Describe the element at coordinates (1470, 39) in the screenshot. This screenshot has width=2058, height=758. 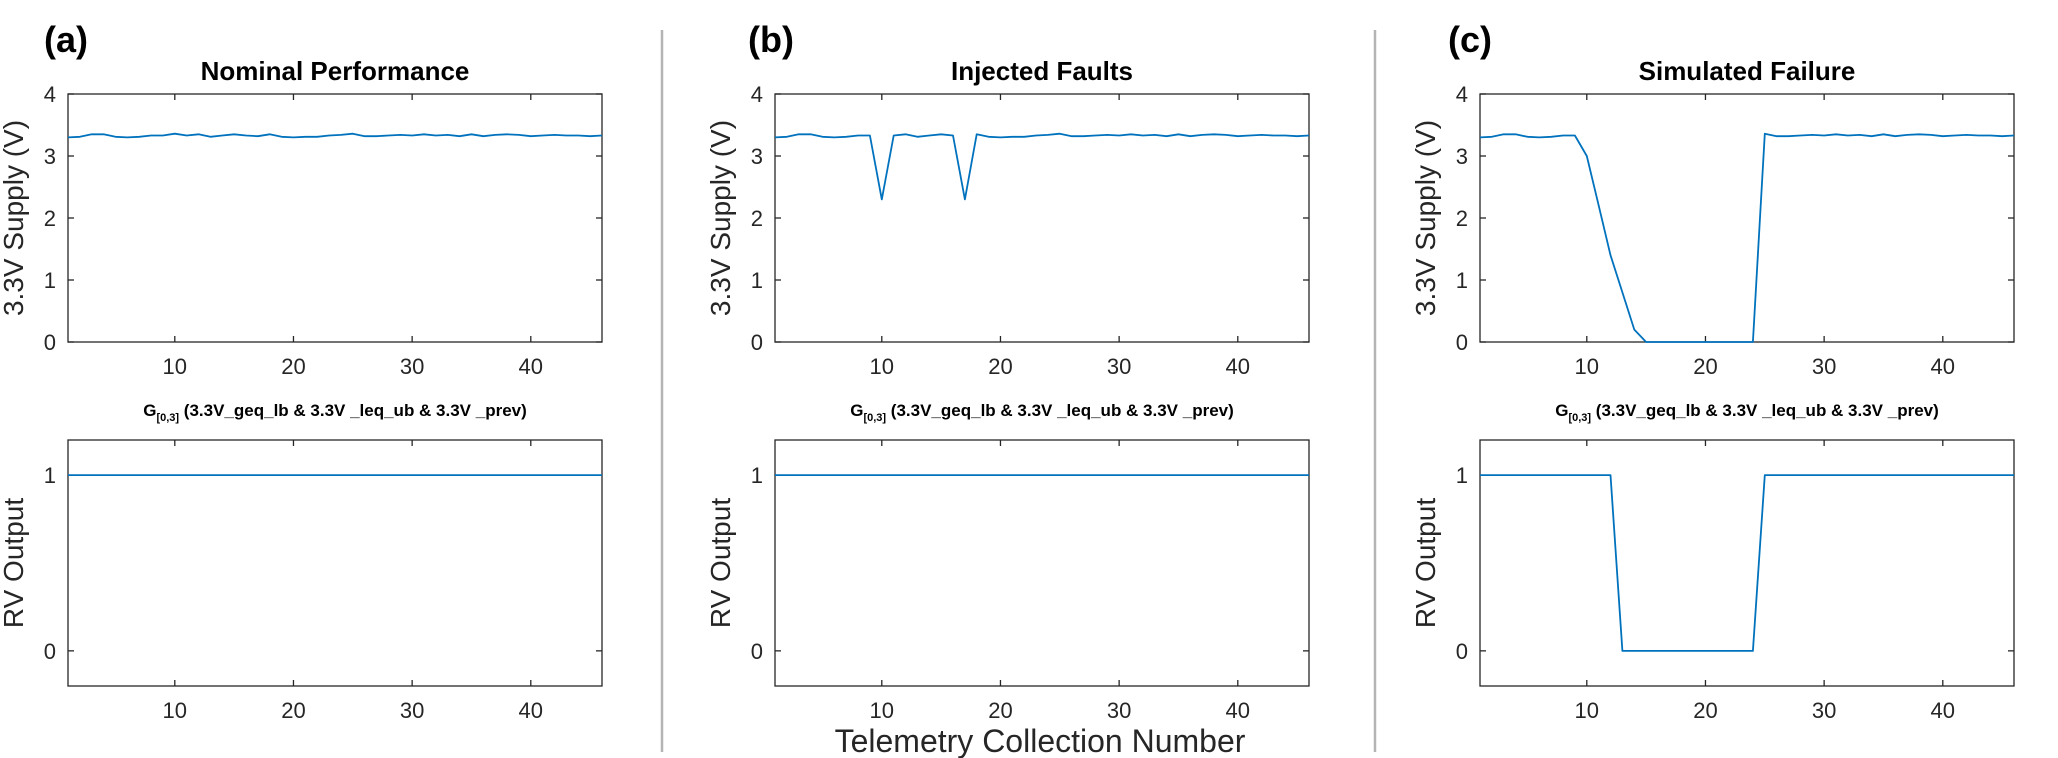
I see `panel-letter-c: (c)` at that location.